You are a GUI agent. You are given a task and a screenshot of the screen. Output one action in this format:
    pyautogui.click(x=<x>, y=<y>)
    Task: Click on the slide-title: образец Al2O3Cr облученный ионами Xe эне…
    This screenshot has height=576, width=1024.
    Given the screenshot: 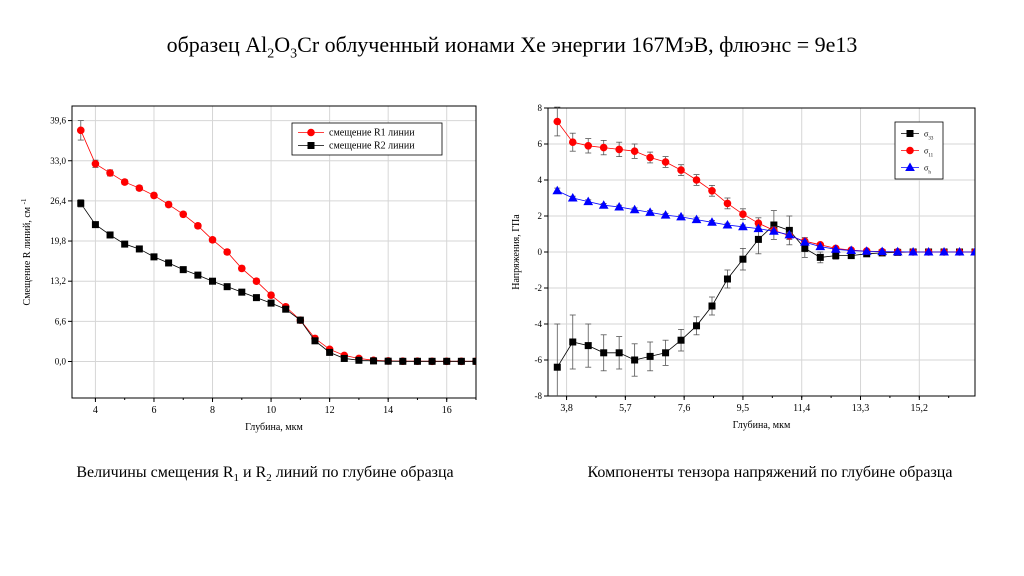 What is the action you would take?
    pyautogui.click(x=512, y=47)
    